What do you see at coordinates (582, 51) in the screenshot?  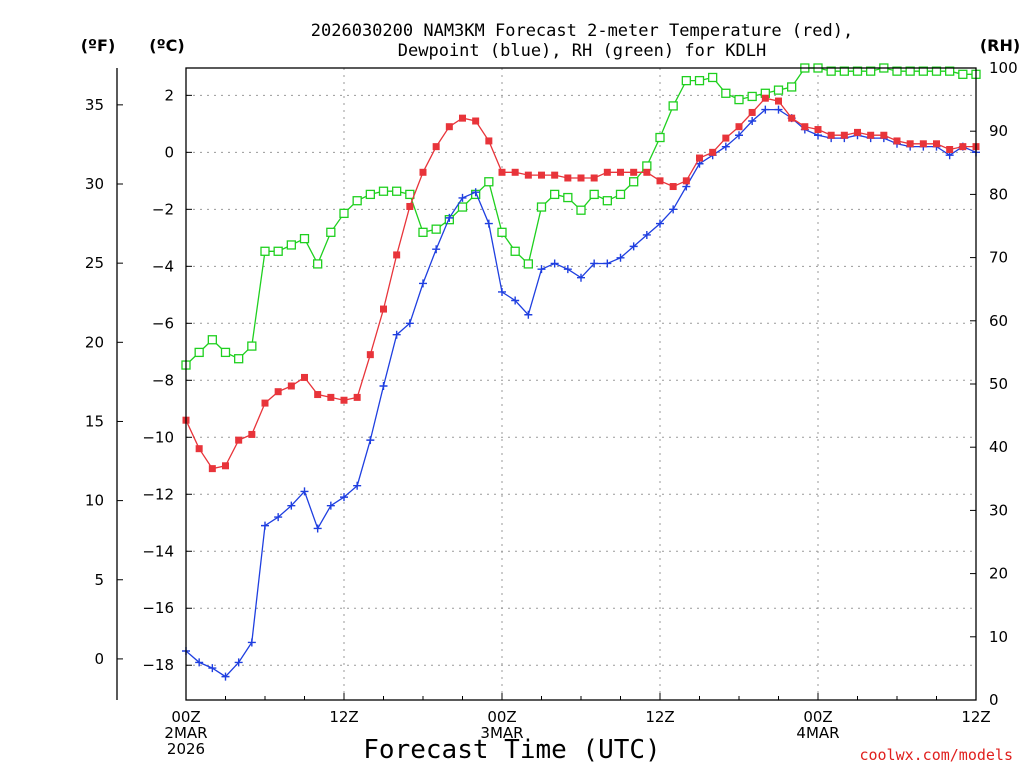 I see `chart-title-line-2: Dewpoint (blue), RH (green) for KDLH` at bounding box center [582, 51].